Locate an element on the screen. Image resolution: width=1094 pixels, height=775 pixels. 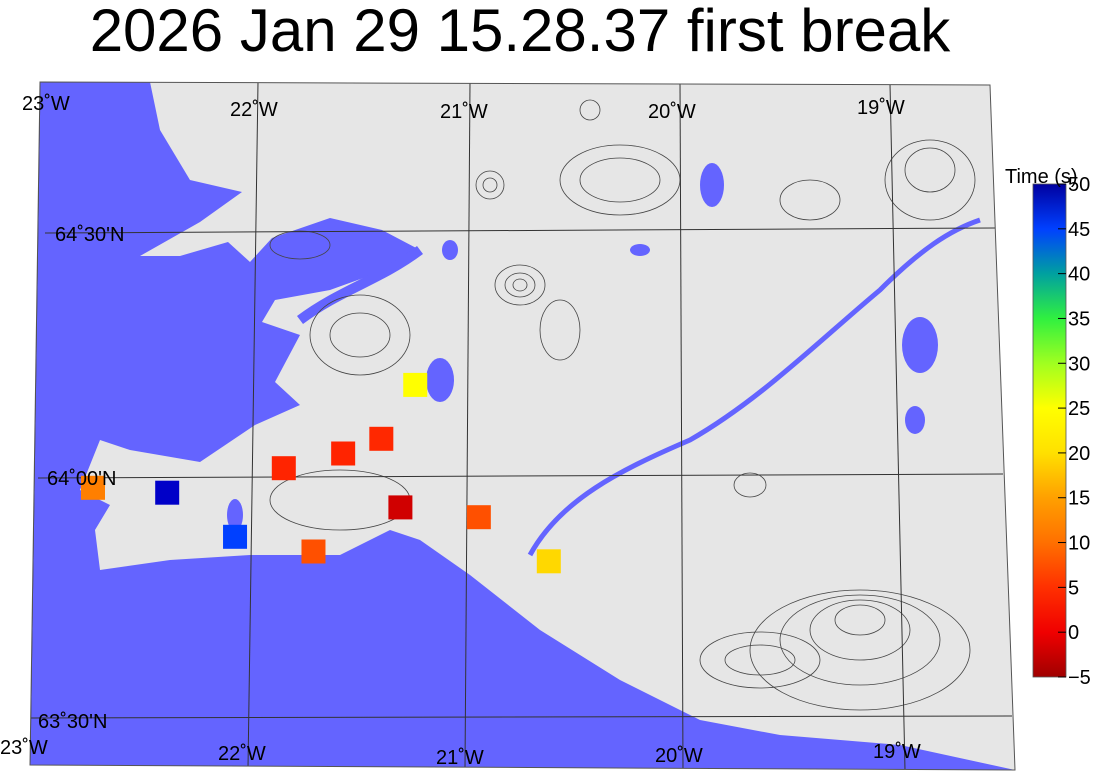
map-title: 2026 Jan 29 15.28.37 first break is located at coordinates (520, 32).